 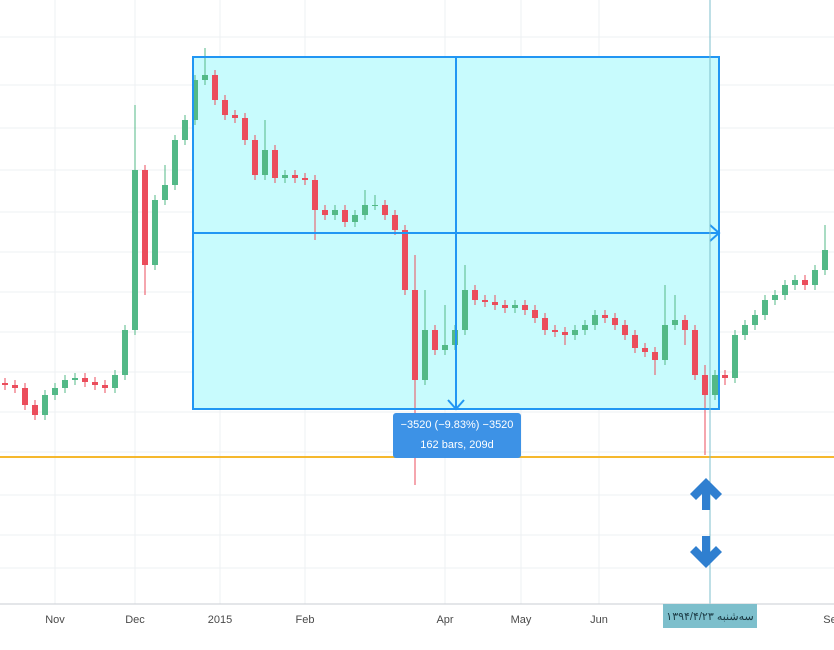 I want to click on date-label: سه‌شنبه ۱۳۹۴/۴/۲۳, so click(x=709, y=617).